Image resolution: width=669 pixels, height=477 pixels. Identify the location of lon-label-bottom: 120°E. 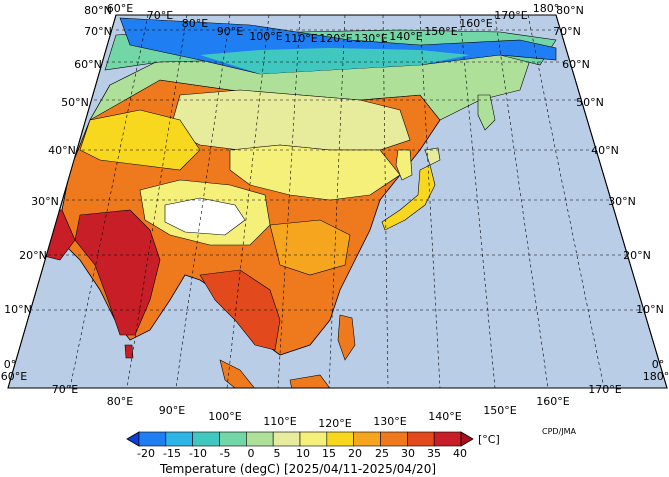
(334, 423).